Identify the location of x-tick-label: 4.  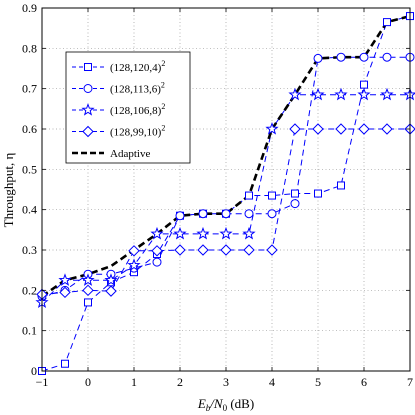
(272, 382).